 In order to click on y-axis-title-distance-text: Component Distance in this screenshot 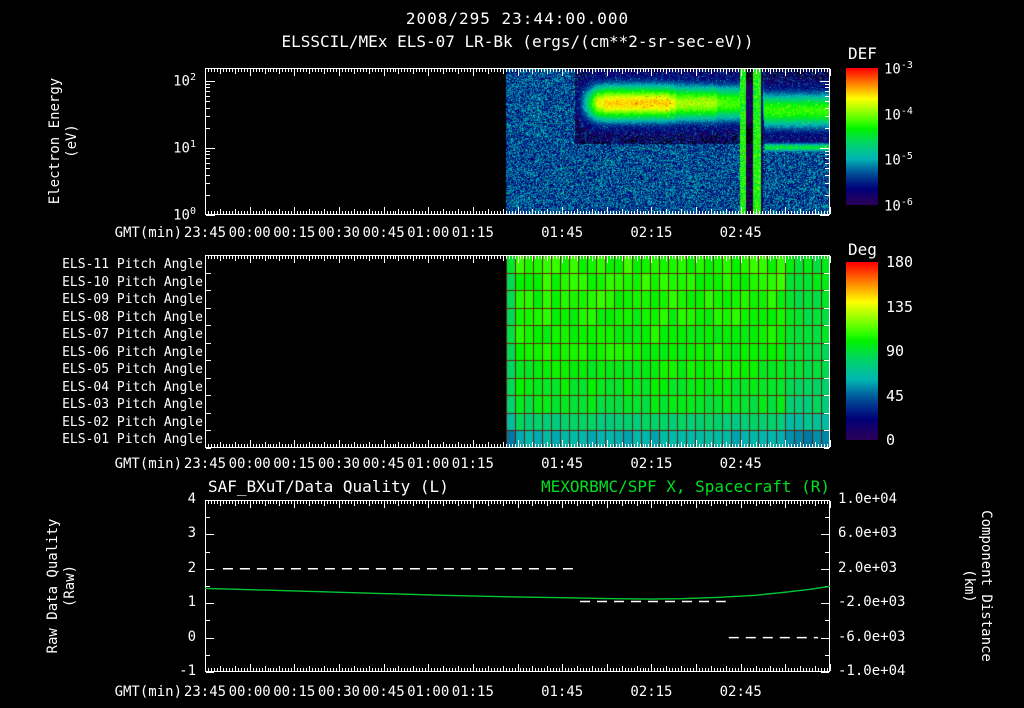, I will do `click(986, 586)`.